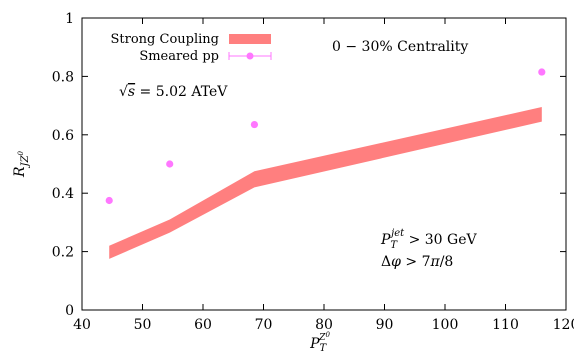 Image resolution: width=574 pixels, height=355 pixels. What do you see at coordinates (385, 325) in the screenshot?
I see `x-tick-label: 90` at bounding box center [385, 325].